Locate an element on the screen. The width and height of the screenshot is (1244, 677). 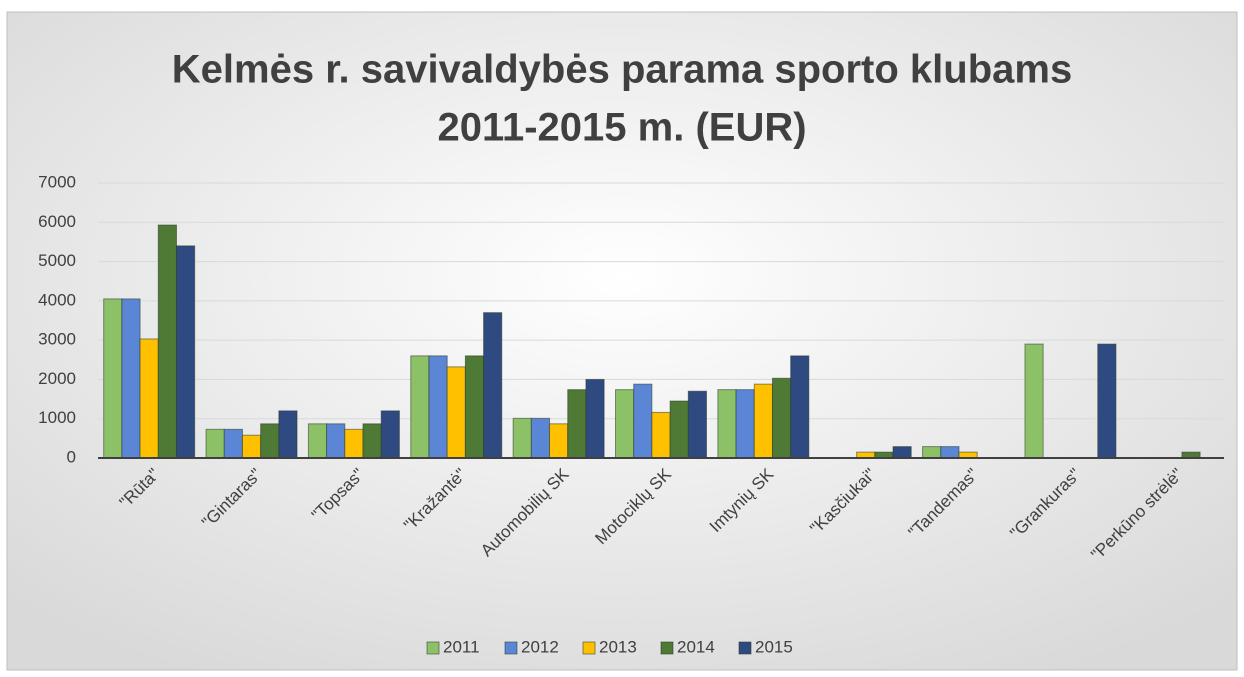
legend-label: 2013 is located at coordinates (618, 646).